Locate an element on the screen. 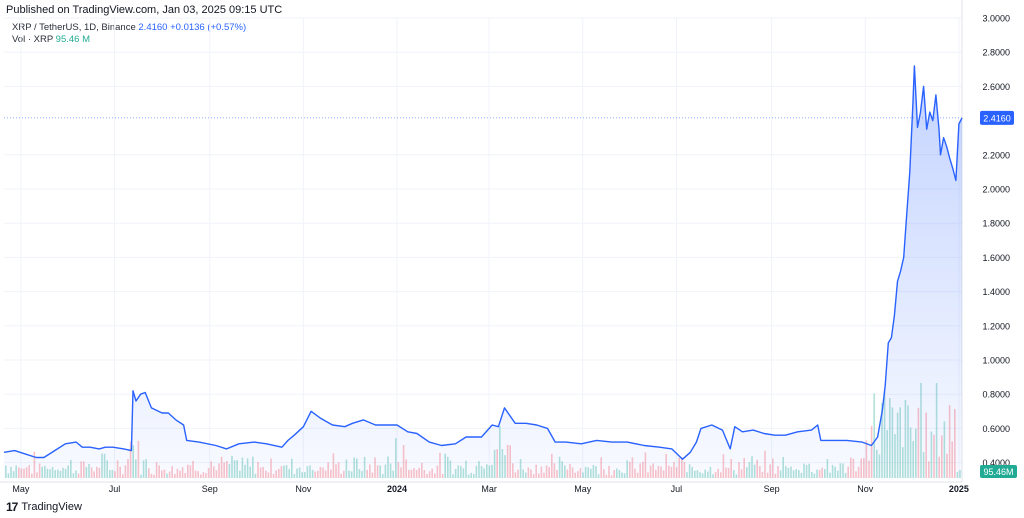 The height and width of the screenshot is (518, 1024). volume-legend-row: Vol · XRP 95.46 M is located at coordinates (129, 40).